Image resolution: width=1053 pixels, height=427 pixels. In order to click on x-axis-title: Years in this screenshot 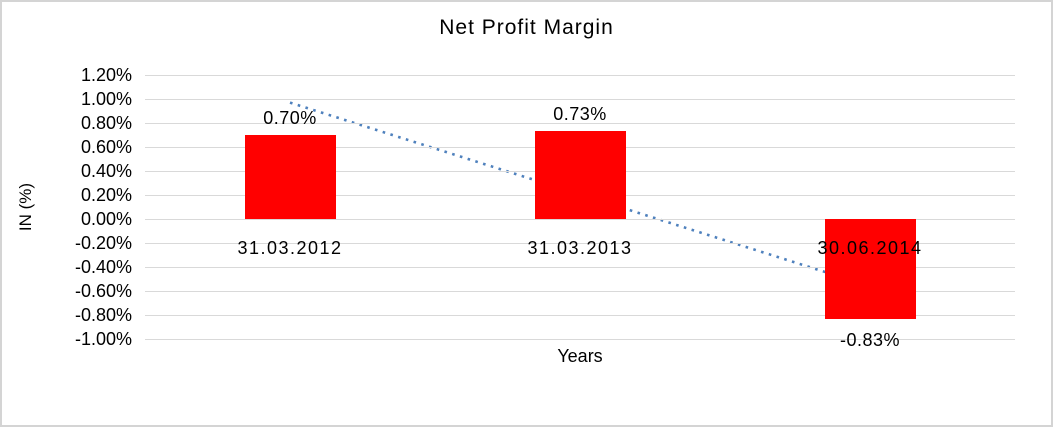, I will do `click(580, 356)`.